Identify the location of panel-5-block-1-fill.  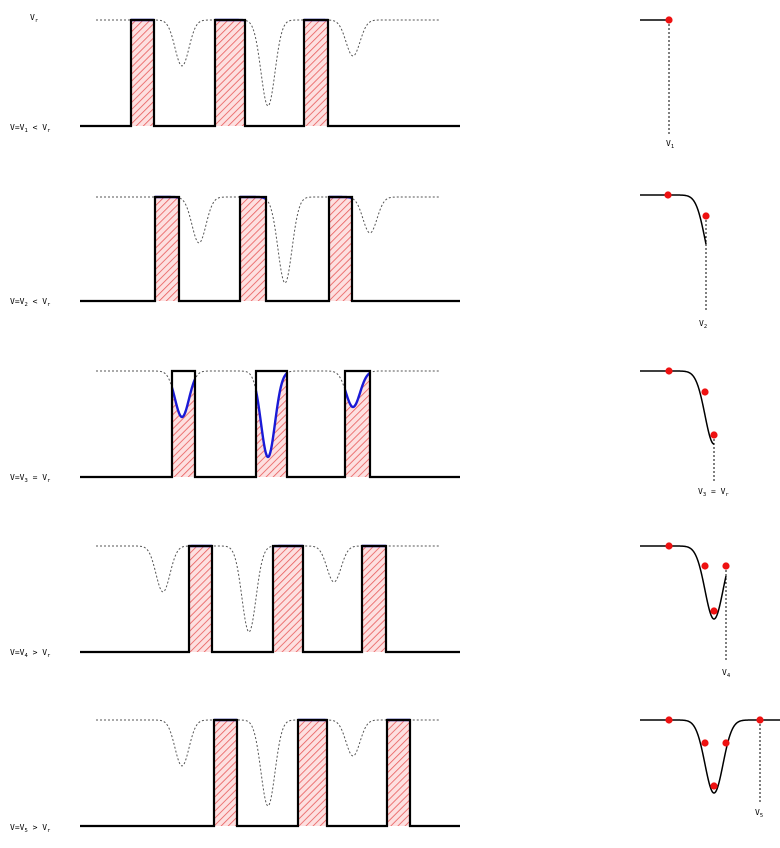
(225, 773).